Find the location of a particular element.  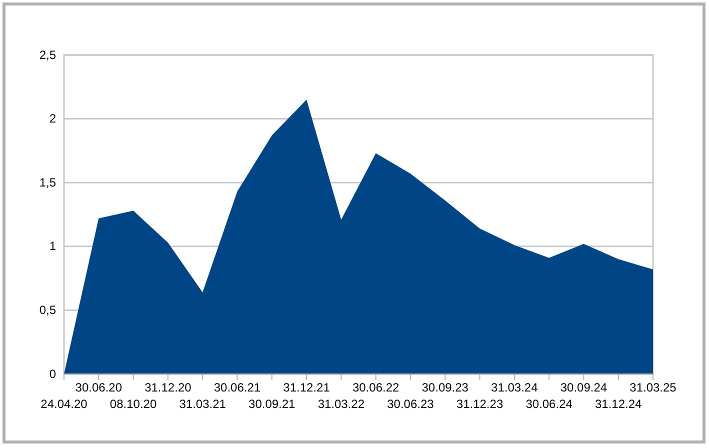

x-tick-label: 30.06.21 is located at coordinates (237, 387).